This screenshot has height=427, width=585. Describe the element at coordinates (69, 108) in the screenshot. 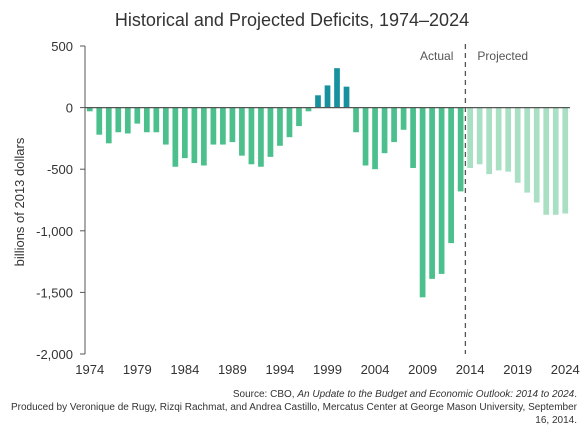

I see `y-tick-label: 0` at that location.